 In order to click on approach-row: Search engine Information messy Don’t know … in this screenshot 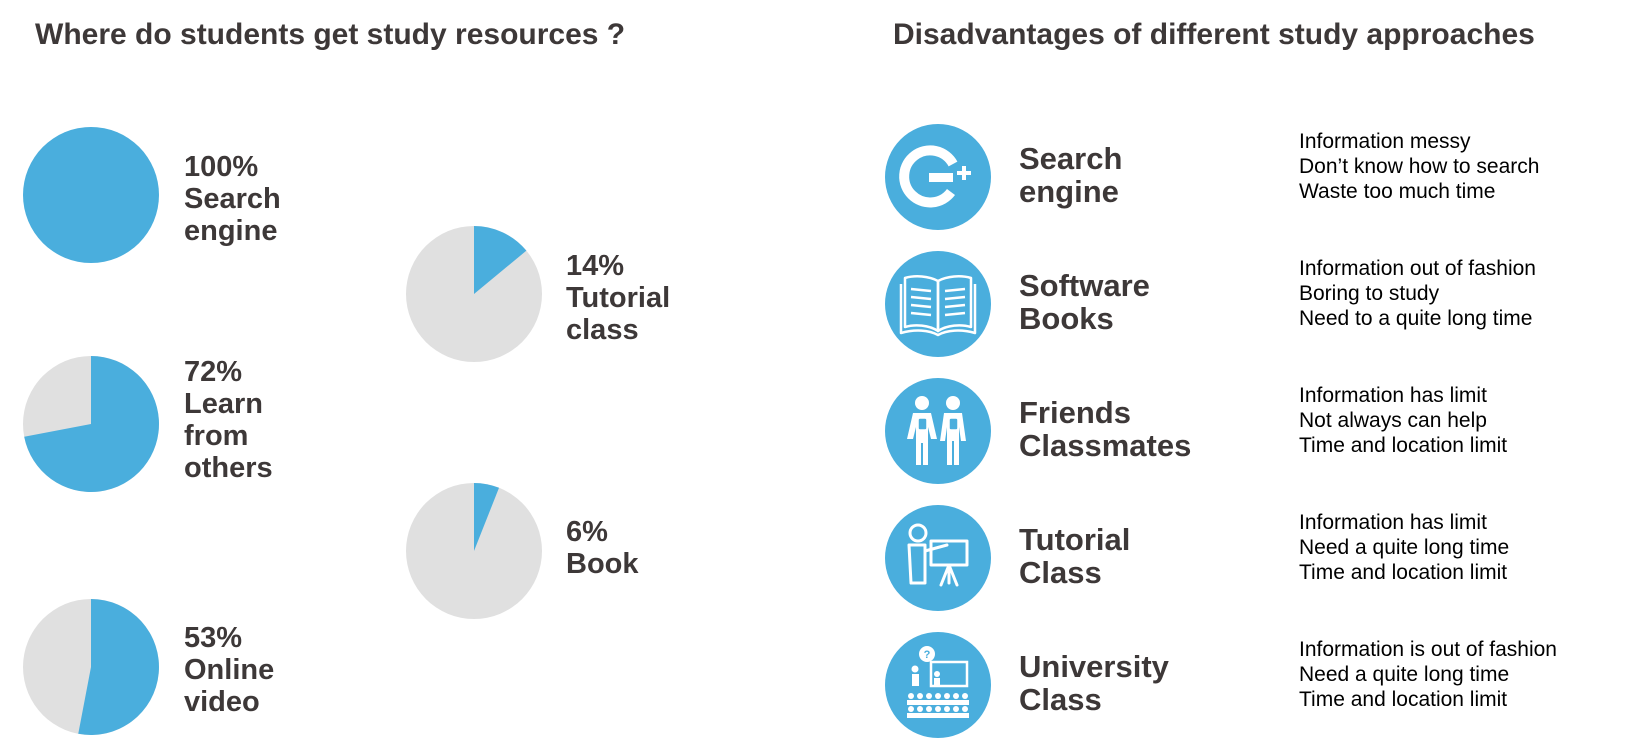, I will do `click(1260, 179)`.